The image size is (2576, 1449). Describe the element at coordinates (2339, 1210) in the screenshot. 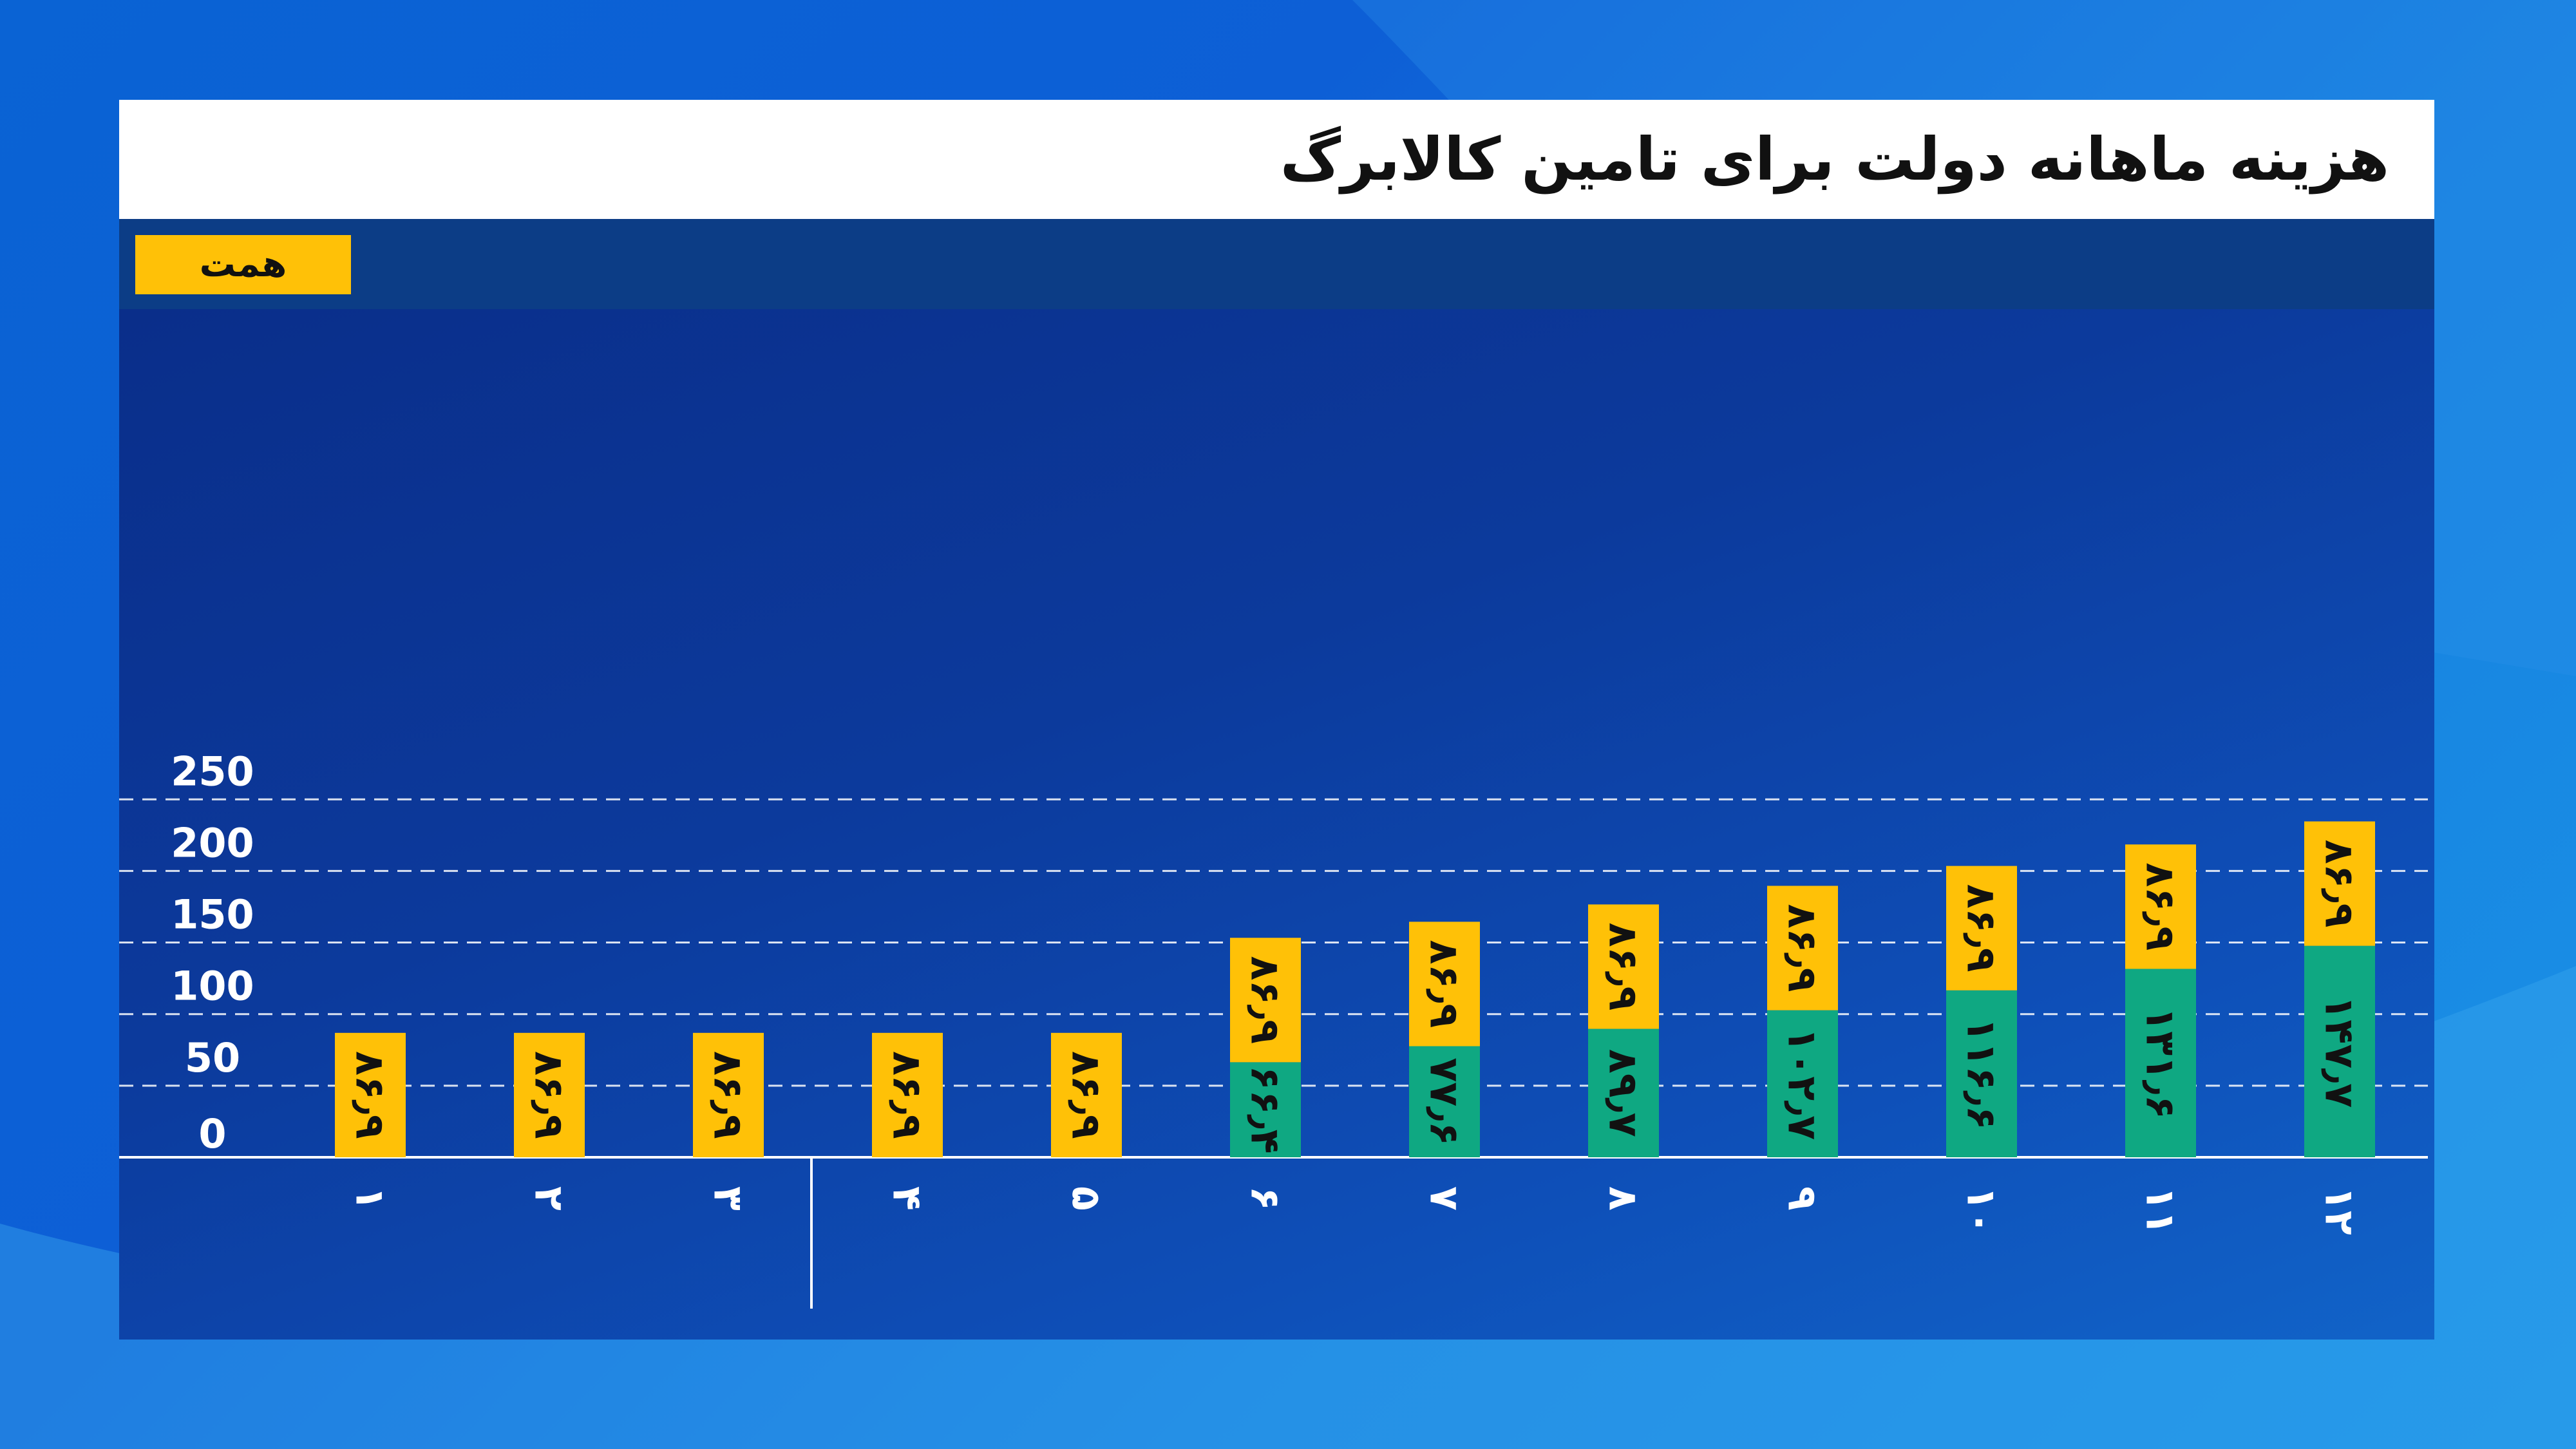

I see `x-tick-label: ۱۲` at that location.